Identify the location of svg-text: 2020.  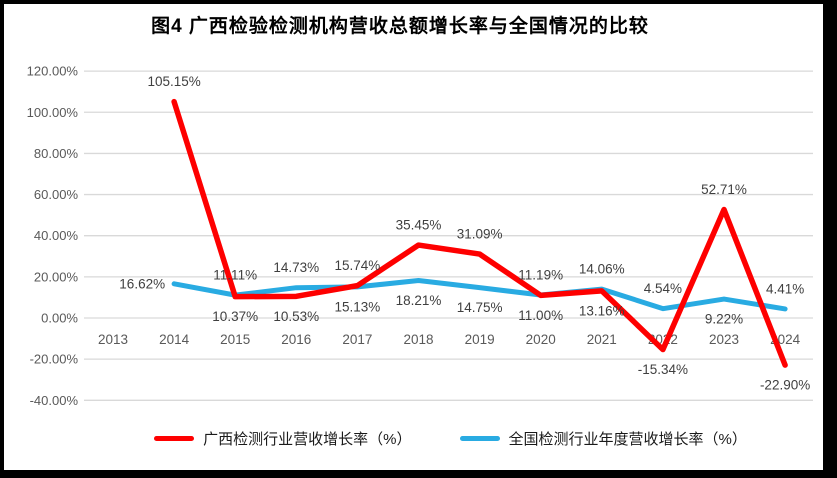
(541, 339).